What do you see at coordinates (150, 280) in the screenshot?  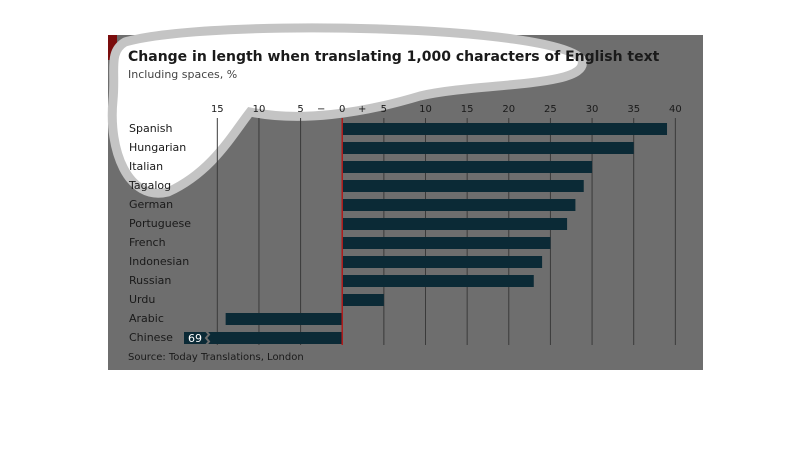 I see `y-tick-label: Russian` at bounding box center [150, 280].